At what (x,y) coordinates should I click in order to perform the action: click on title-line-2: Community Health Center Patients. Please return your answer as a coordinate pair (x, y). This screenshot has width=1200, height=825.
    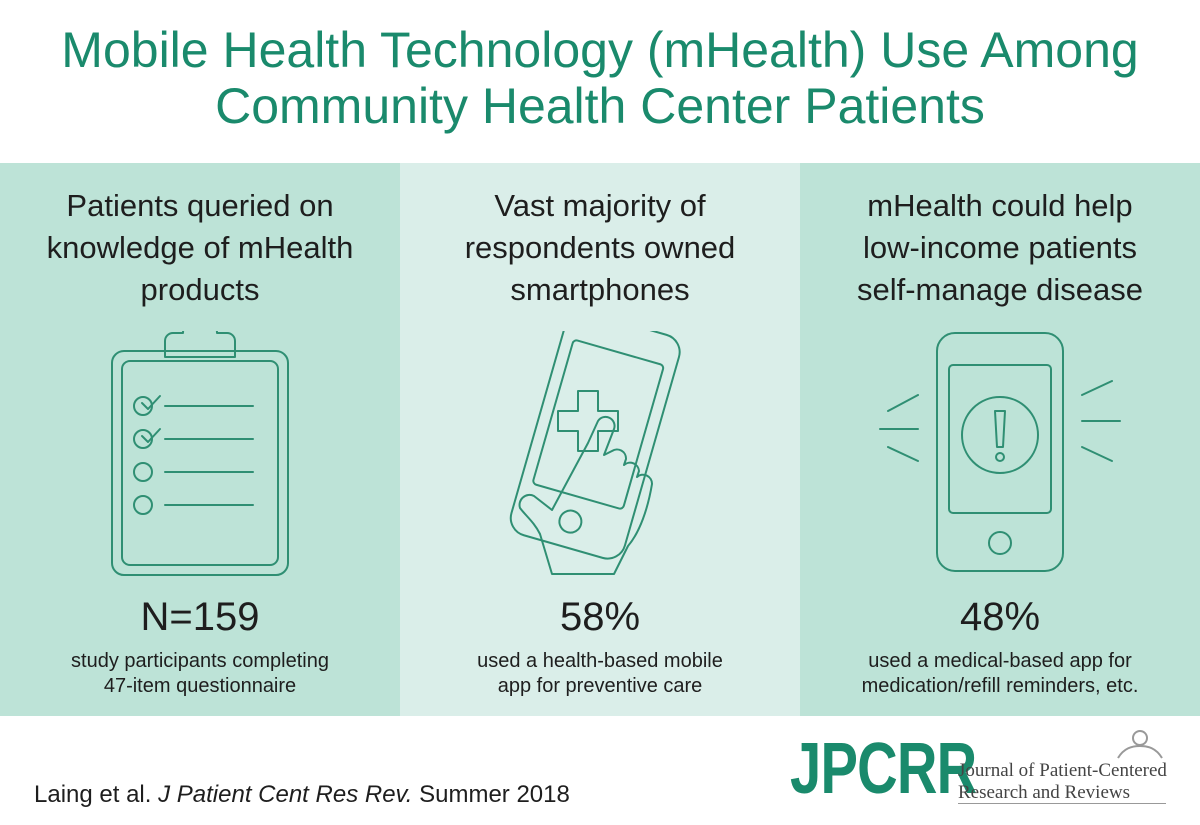
    Looking at the image, I should click on (600, 106).